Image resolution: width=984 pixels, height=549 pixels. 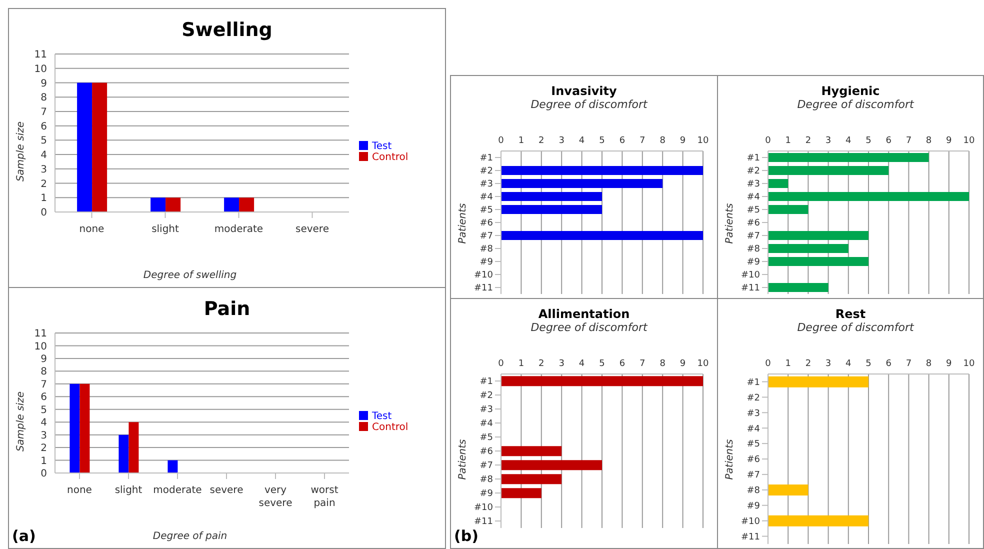 I want to click on y-tick-label: 11, so click(x=40, y=55).